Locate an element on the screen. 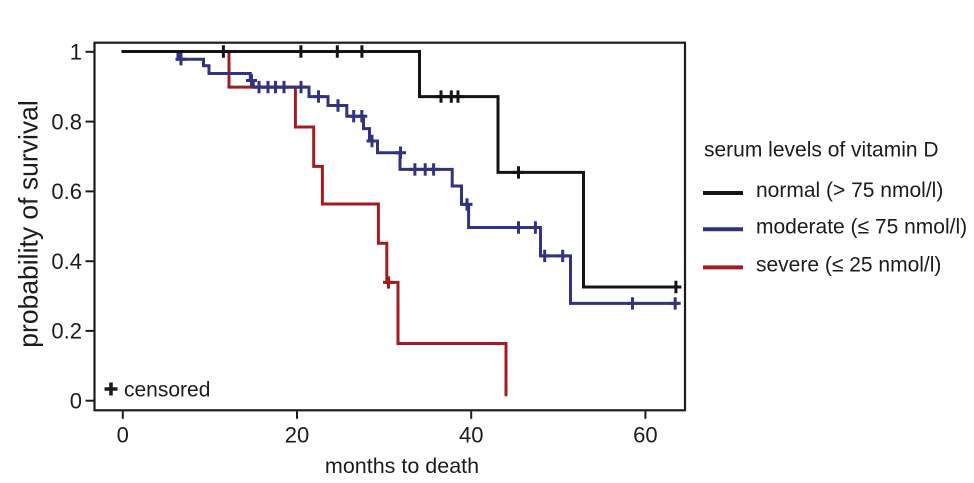  svg-text: 40 is located at coordinates (471, 435).